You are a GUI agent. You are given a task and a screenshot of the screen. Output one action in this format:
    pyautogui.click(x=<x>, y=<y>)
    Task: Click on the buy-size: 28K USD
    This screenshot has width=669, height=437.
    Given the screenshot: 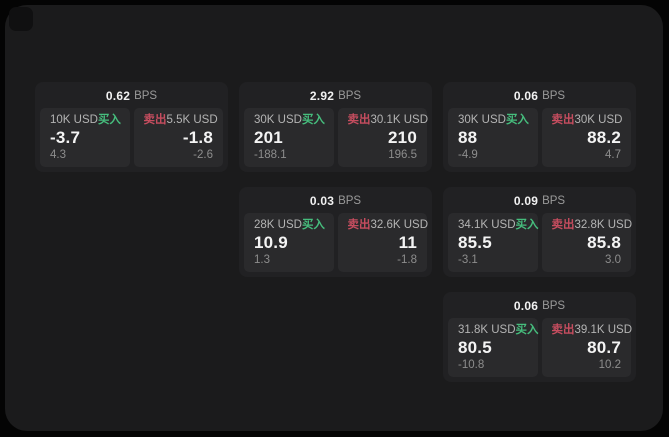 What is the action you would take?
    pyautogui.click(x=278, y=225)
    